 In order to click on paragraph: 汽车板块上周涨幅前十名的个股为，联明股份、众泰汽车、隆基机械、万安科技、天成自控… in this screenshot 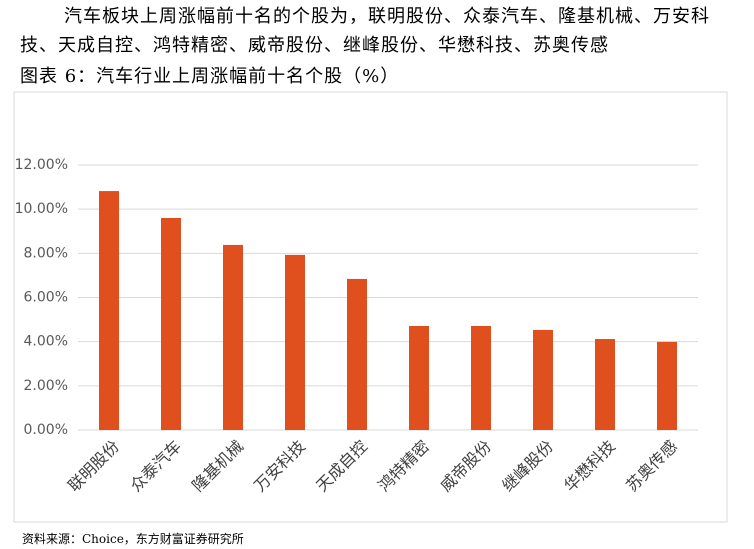, I will do `click(365, 31)`.